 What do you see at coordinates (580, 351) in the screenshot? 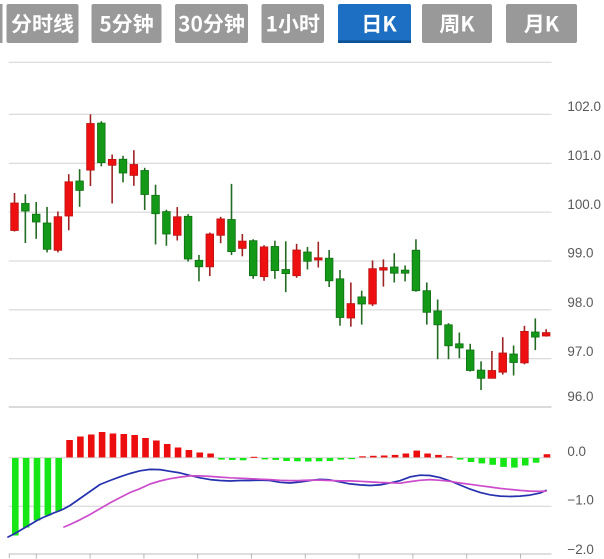
I see `svg-text: 97.0` at bounding box center [580, 351].